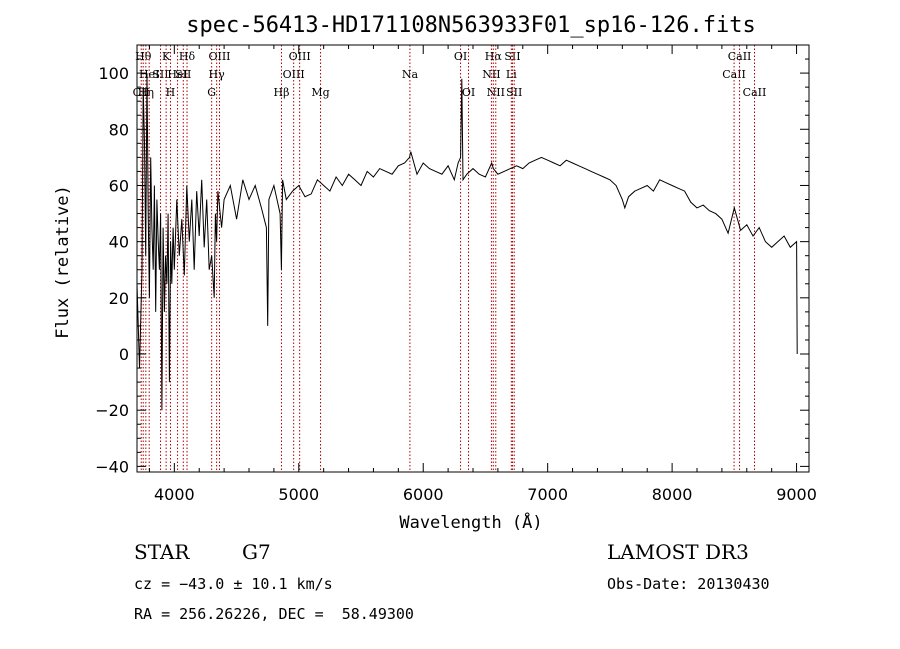 This screenshot has width=900, height=649. I want to click on line-label-2: Hη, so click(146, 92).